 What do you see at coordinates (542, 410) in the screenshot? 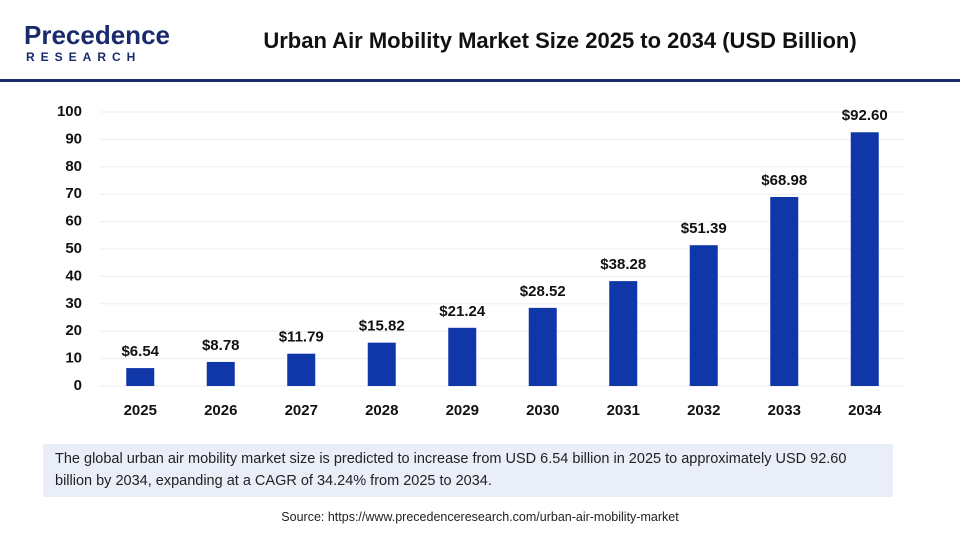
I see `x-tick-label: 2030` at bounding box center [542, 410].